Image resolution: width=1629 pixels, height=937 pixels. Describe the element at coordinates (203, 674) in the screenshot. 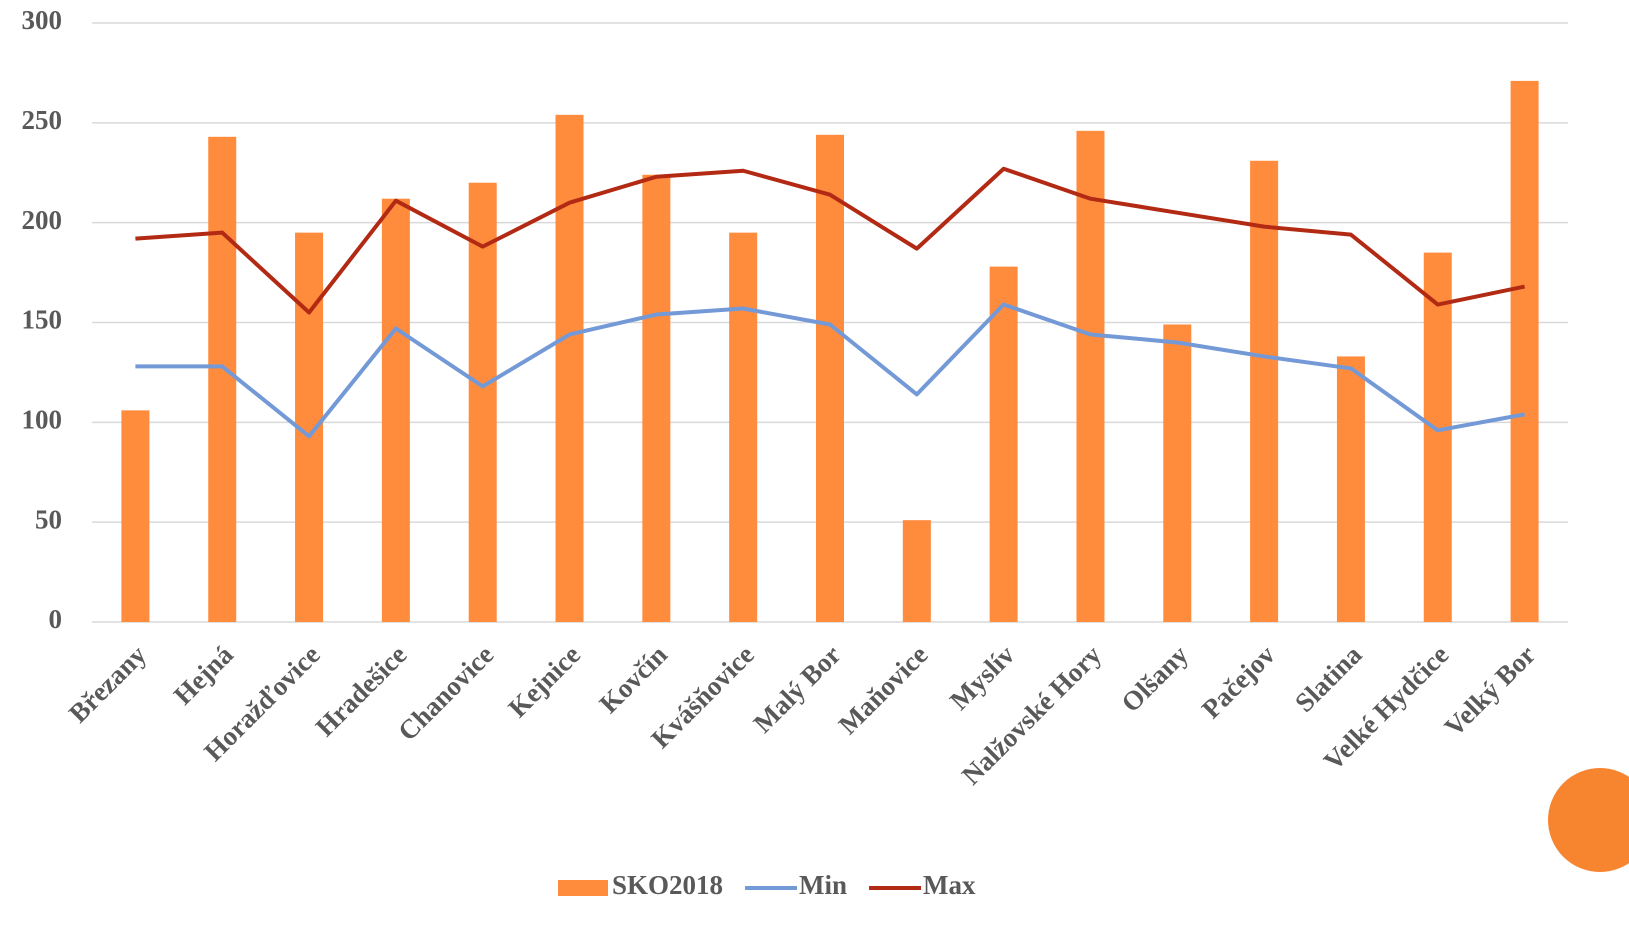

I see `x-tick-label: Hejná` at that location.